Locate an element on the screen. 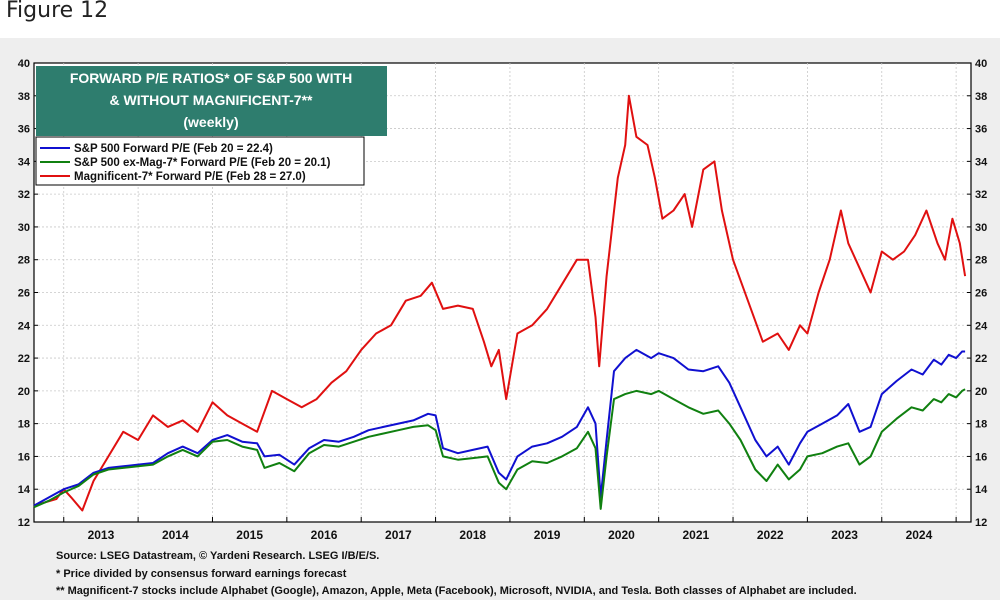  x-tick-label: 2018 is located at coordinates (472, 535).